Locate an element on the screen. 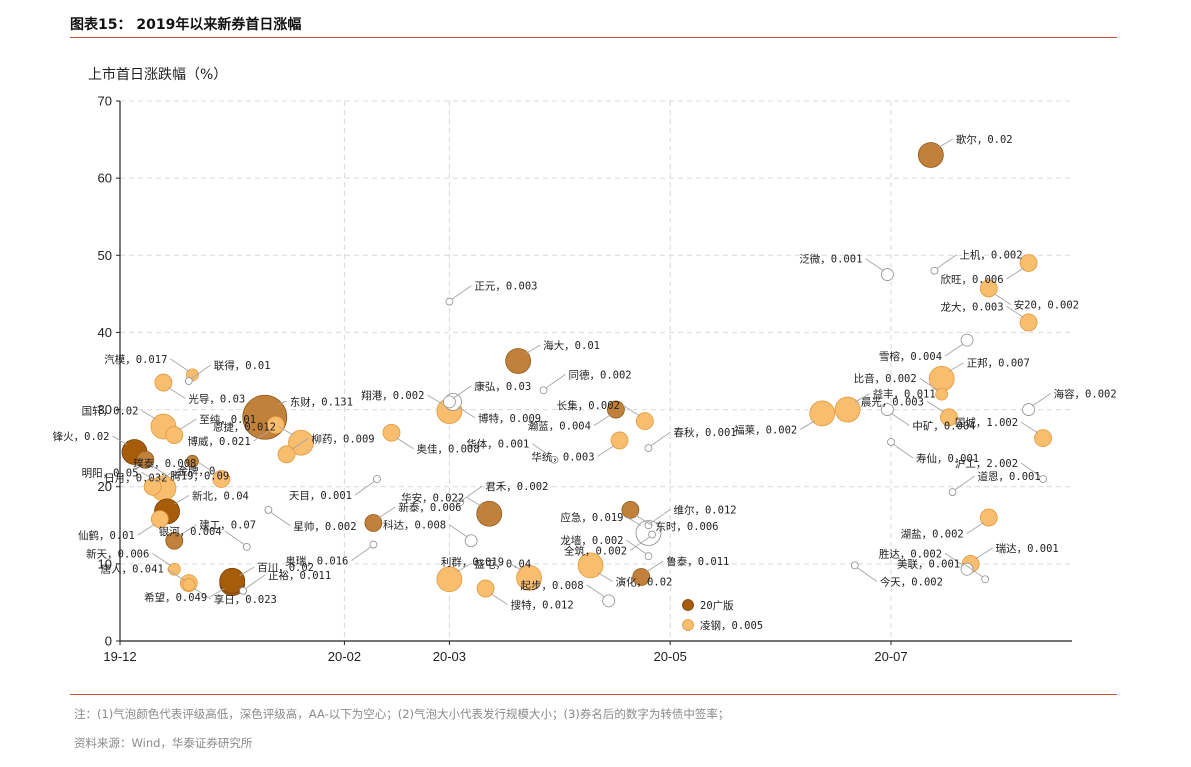 The height and width of the screenshot is (767, 1191). data-label: 演化，0.02 is located at coordinates (644, 581).